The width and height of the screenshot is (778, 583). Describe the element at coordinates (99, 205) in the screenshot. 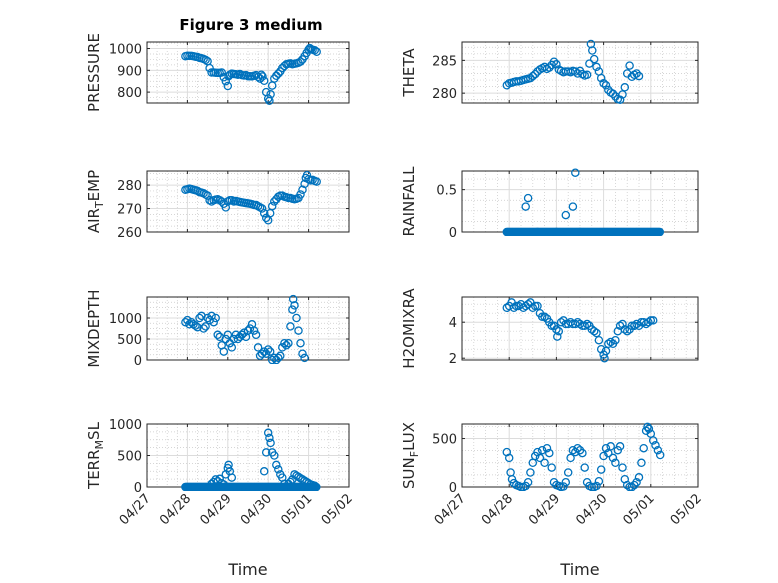

I see `y-axis-label-subscript: T` at that location.